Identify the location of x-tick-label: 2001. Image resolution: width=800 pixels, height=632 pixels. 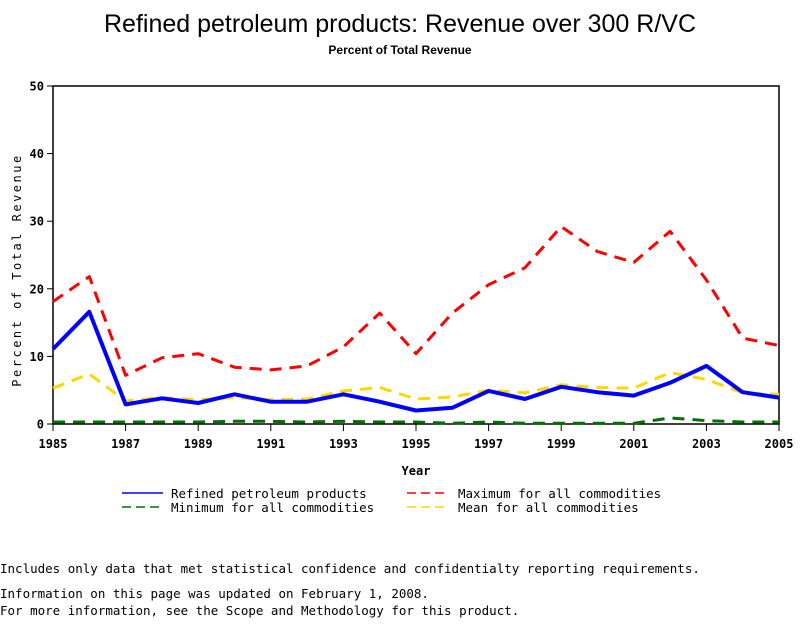
(633, 444).